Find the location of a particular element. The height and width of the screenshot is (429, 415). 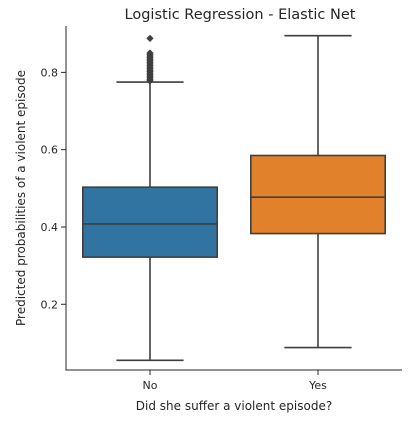

y-tick-label: 0.8 is located at coordinates (50, 72).